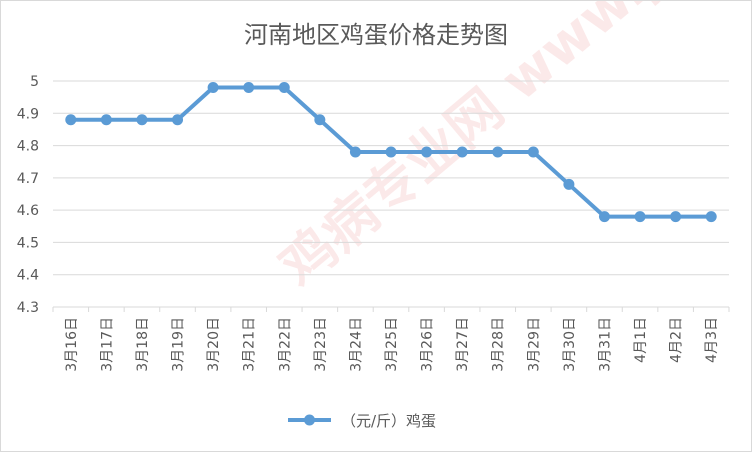  Describe the element at coordinates (250, 344) in the screenshot. I see `x-tick-label: 3月21日` at that location.